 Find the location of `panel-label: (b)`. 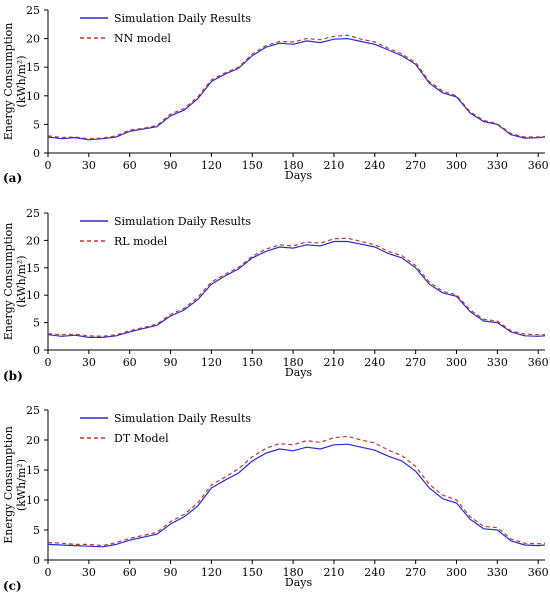

panel-label: (b) is located at coordinates (13, 376).